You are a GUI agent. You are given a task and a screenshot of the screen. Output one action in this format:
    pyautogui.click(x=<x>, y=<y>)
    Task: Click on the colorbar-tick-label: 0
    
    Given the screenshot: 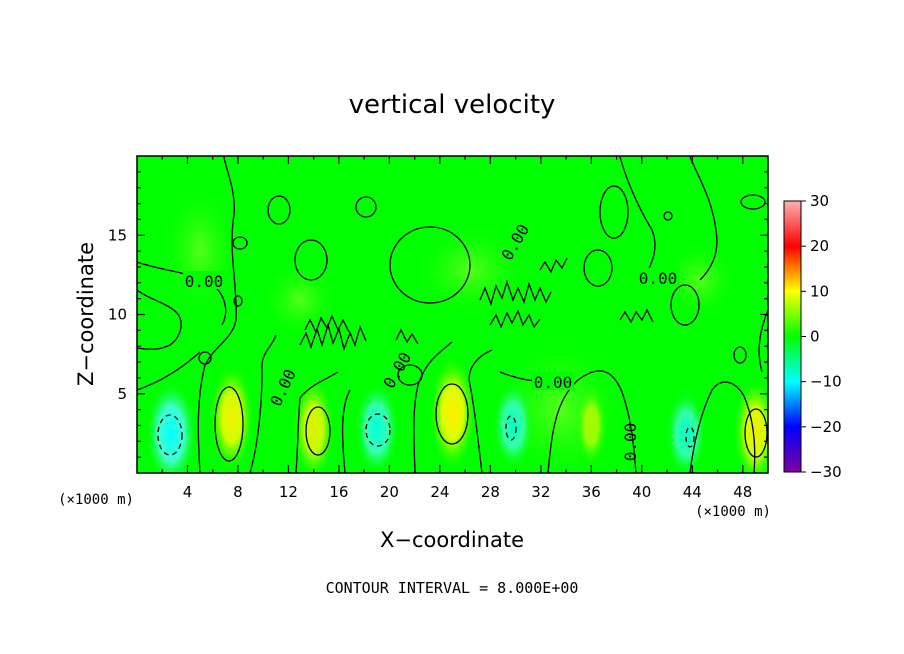 What is the action you would take?
    pyautogui.click(x=815, y=337)
    